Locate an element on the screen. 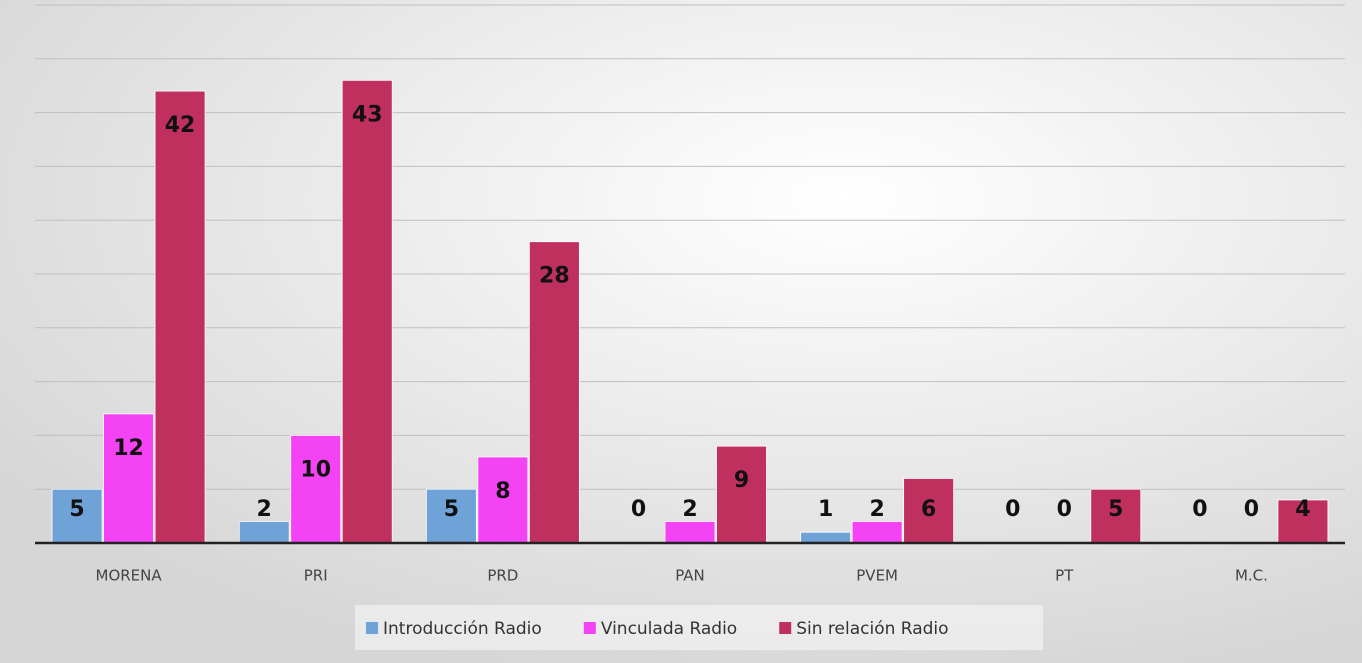  x-tick-label: PVEM is located at coordinates (877, 576).